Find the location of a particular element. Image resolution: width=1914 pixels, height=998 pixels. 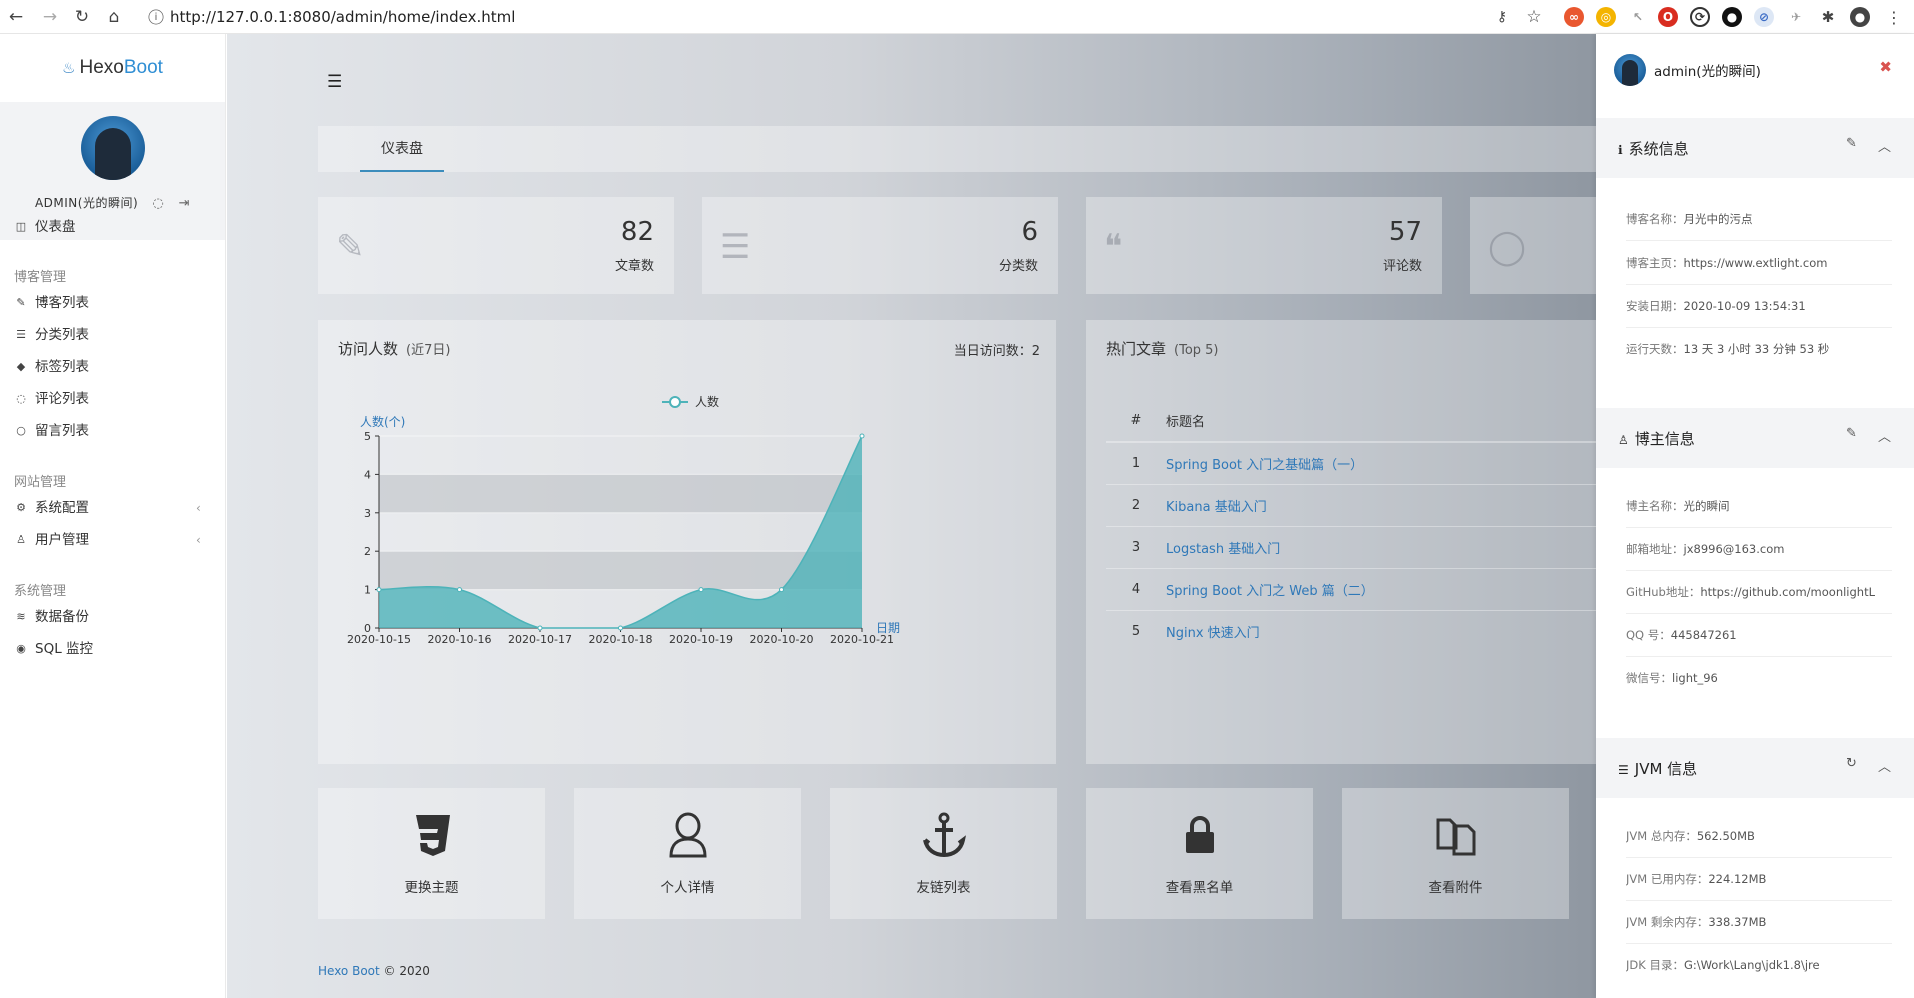

user-icon is located at coordinates (687, 835).